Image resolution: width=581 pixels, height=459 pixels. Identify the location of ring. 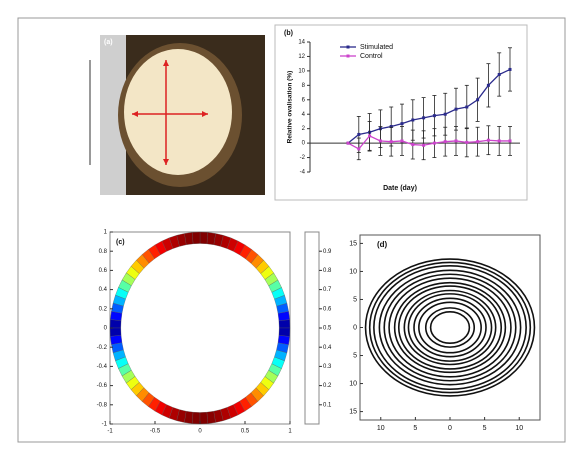
(450, 327).